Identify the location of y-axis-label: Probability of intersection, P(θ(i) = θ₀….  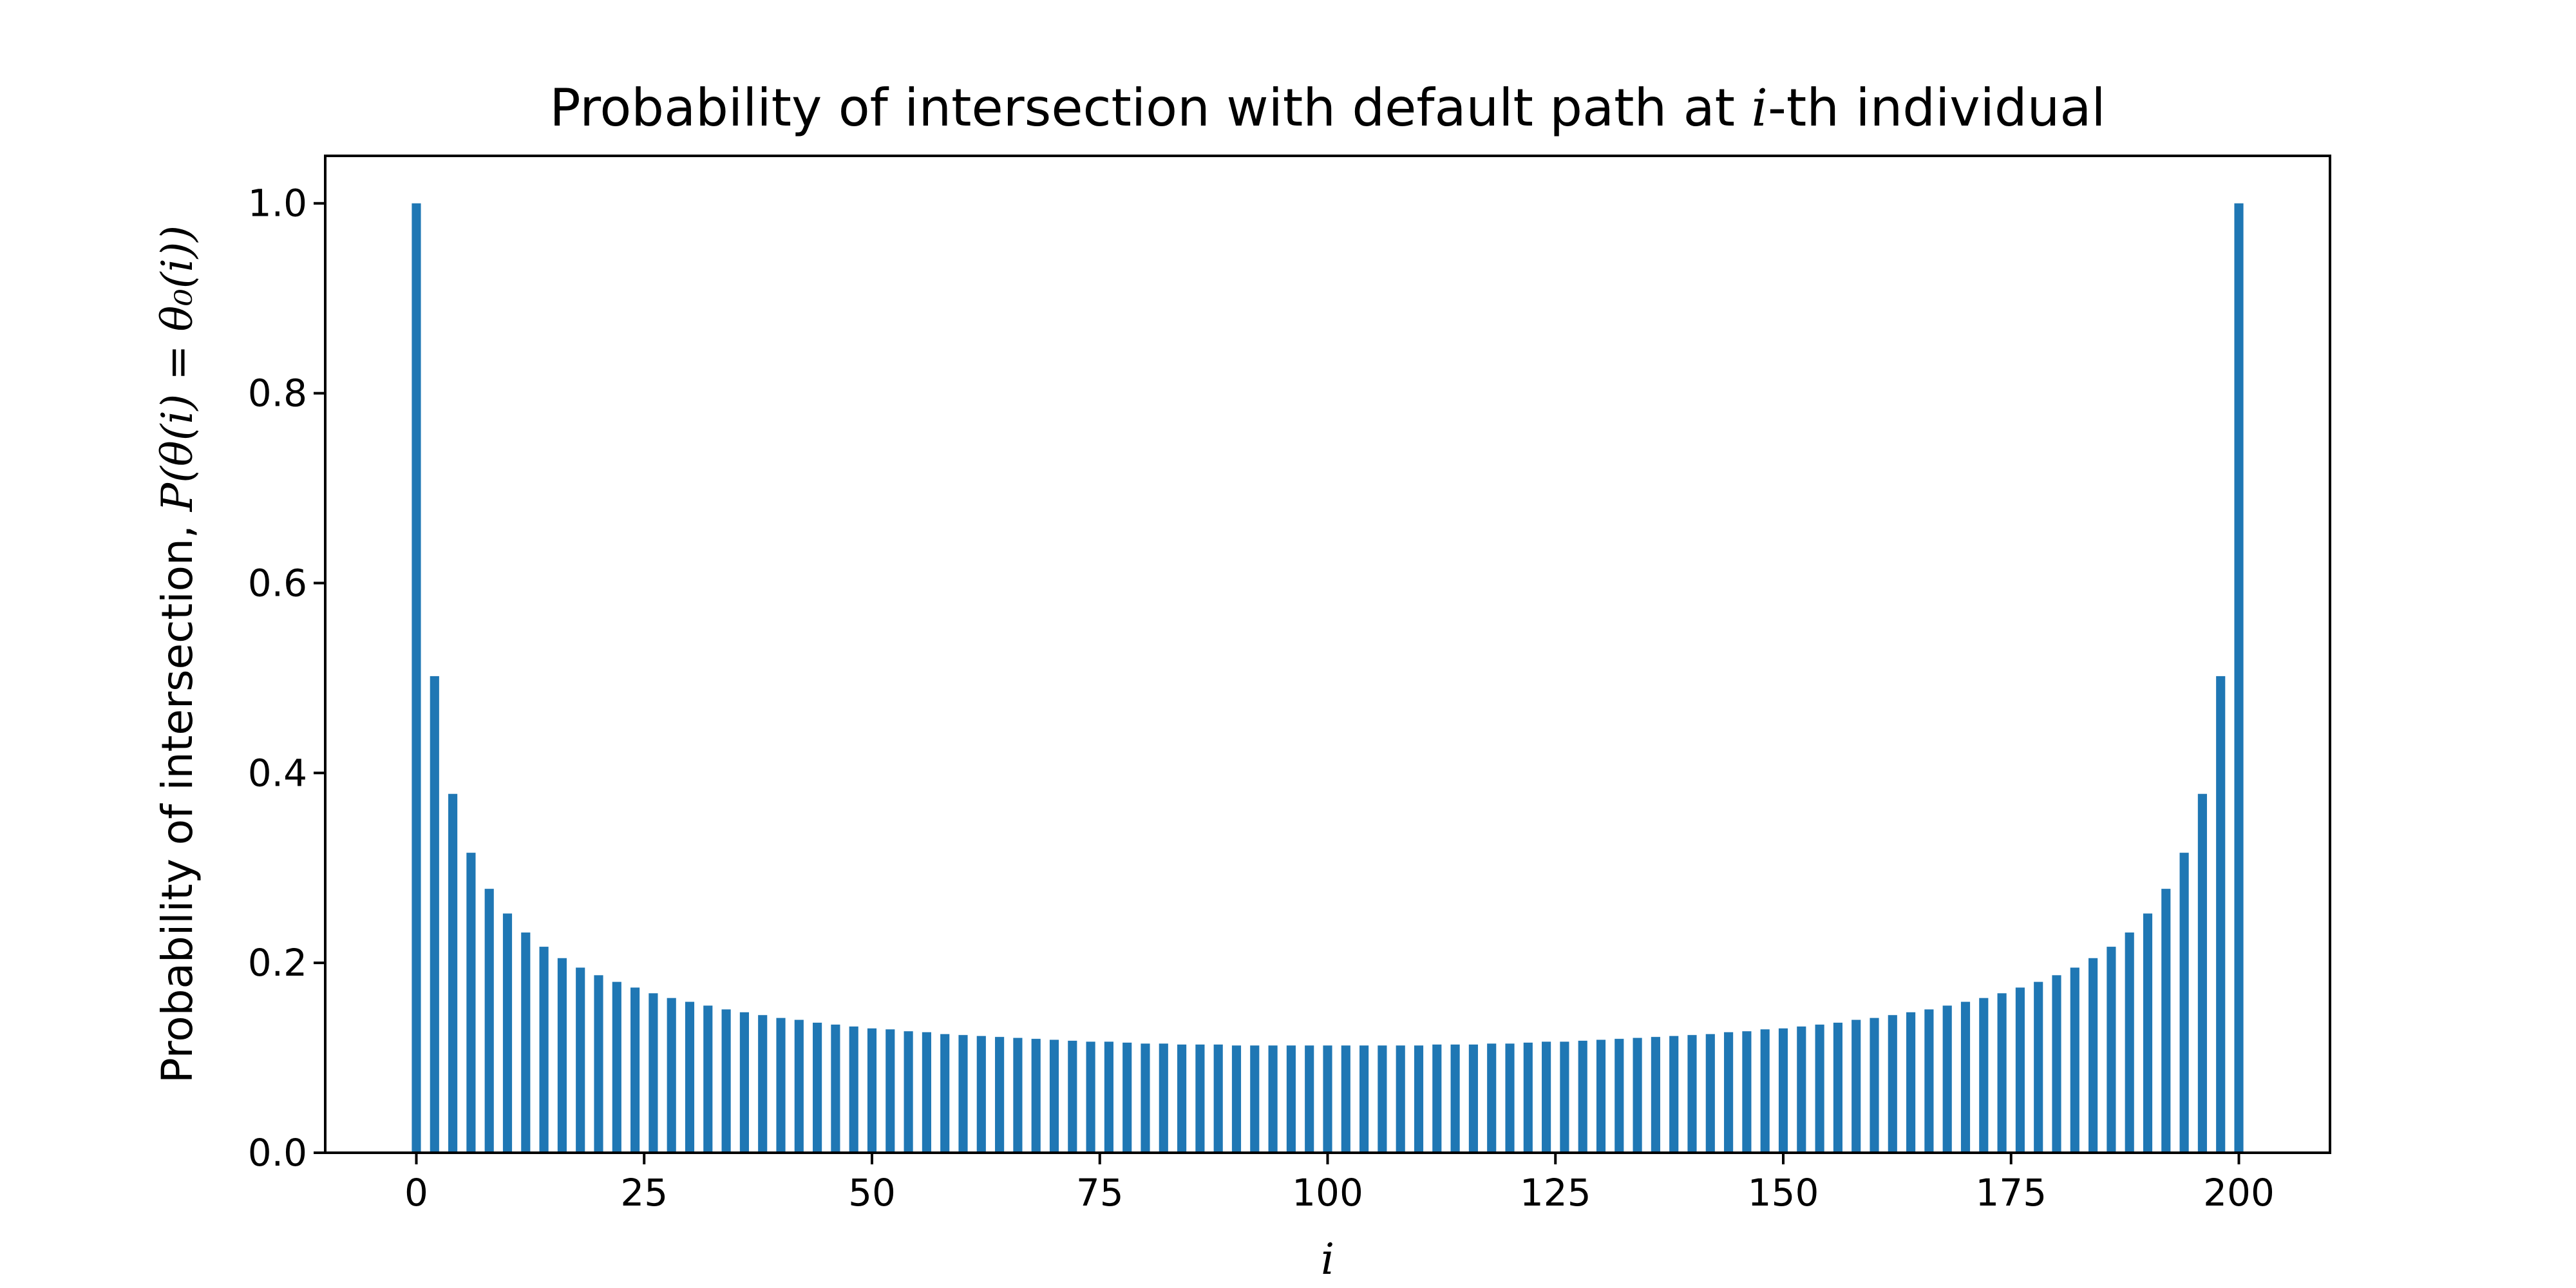
(177, 654).